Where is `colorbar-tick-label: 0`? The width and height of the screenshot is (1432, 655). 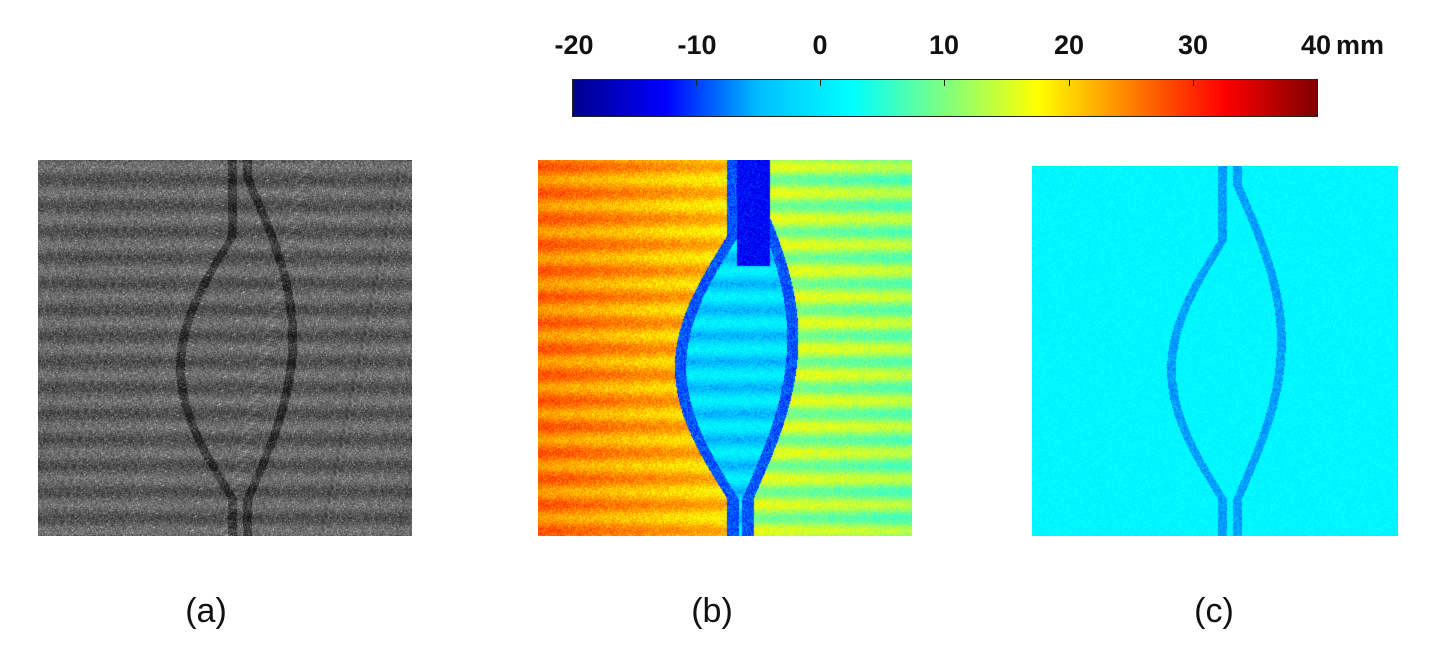
colorbar-tick-label: 0 is located at coordinates (820, 45).